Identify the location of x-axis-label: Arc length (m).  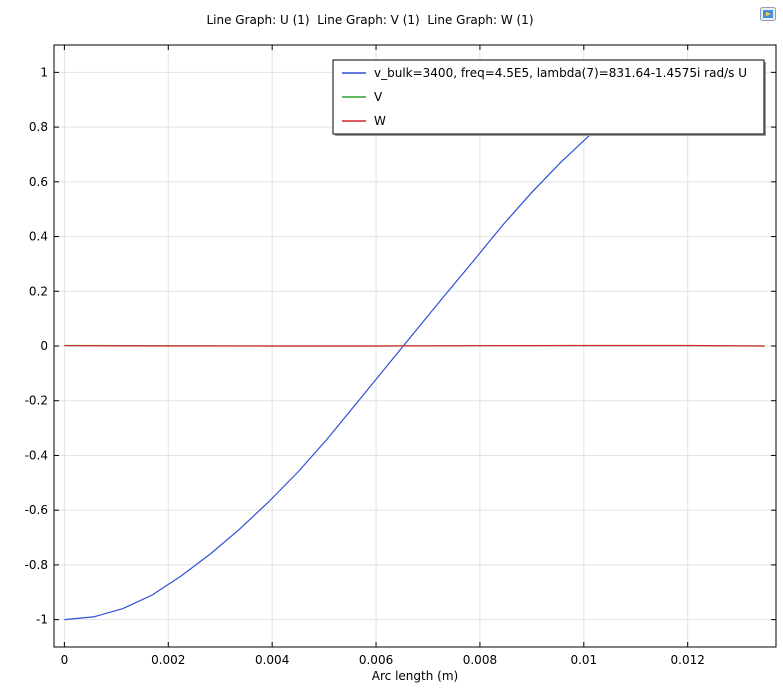
(415, 676).